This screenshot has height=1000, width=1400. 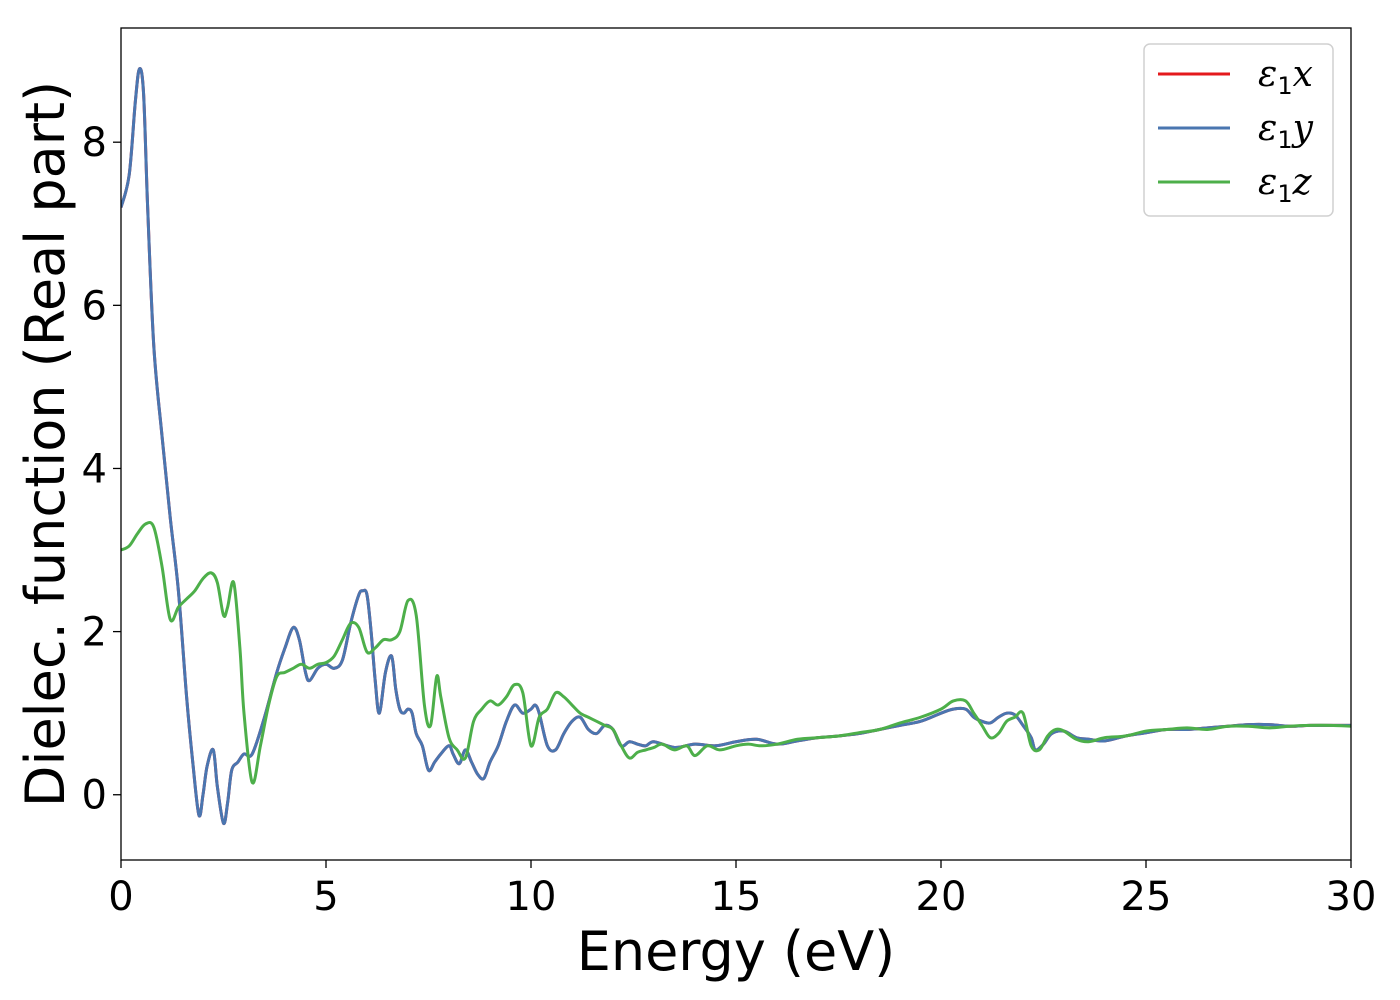 I want to click on legend-variable: z, so click(x=1302, y=182).